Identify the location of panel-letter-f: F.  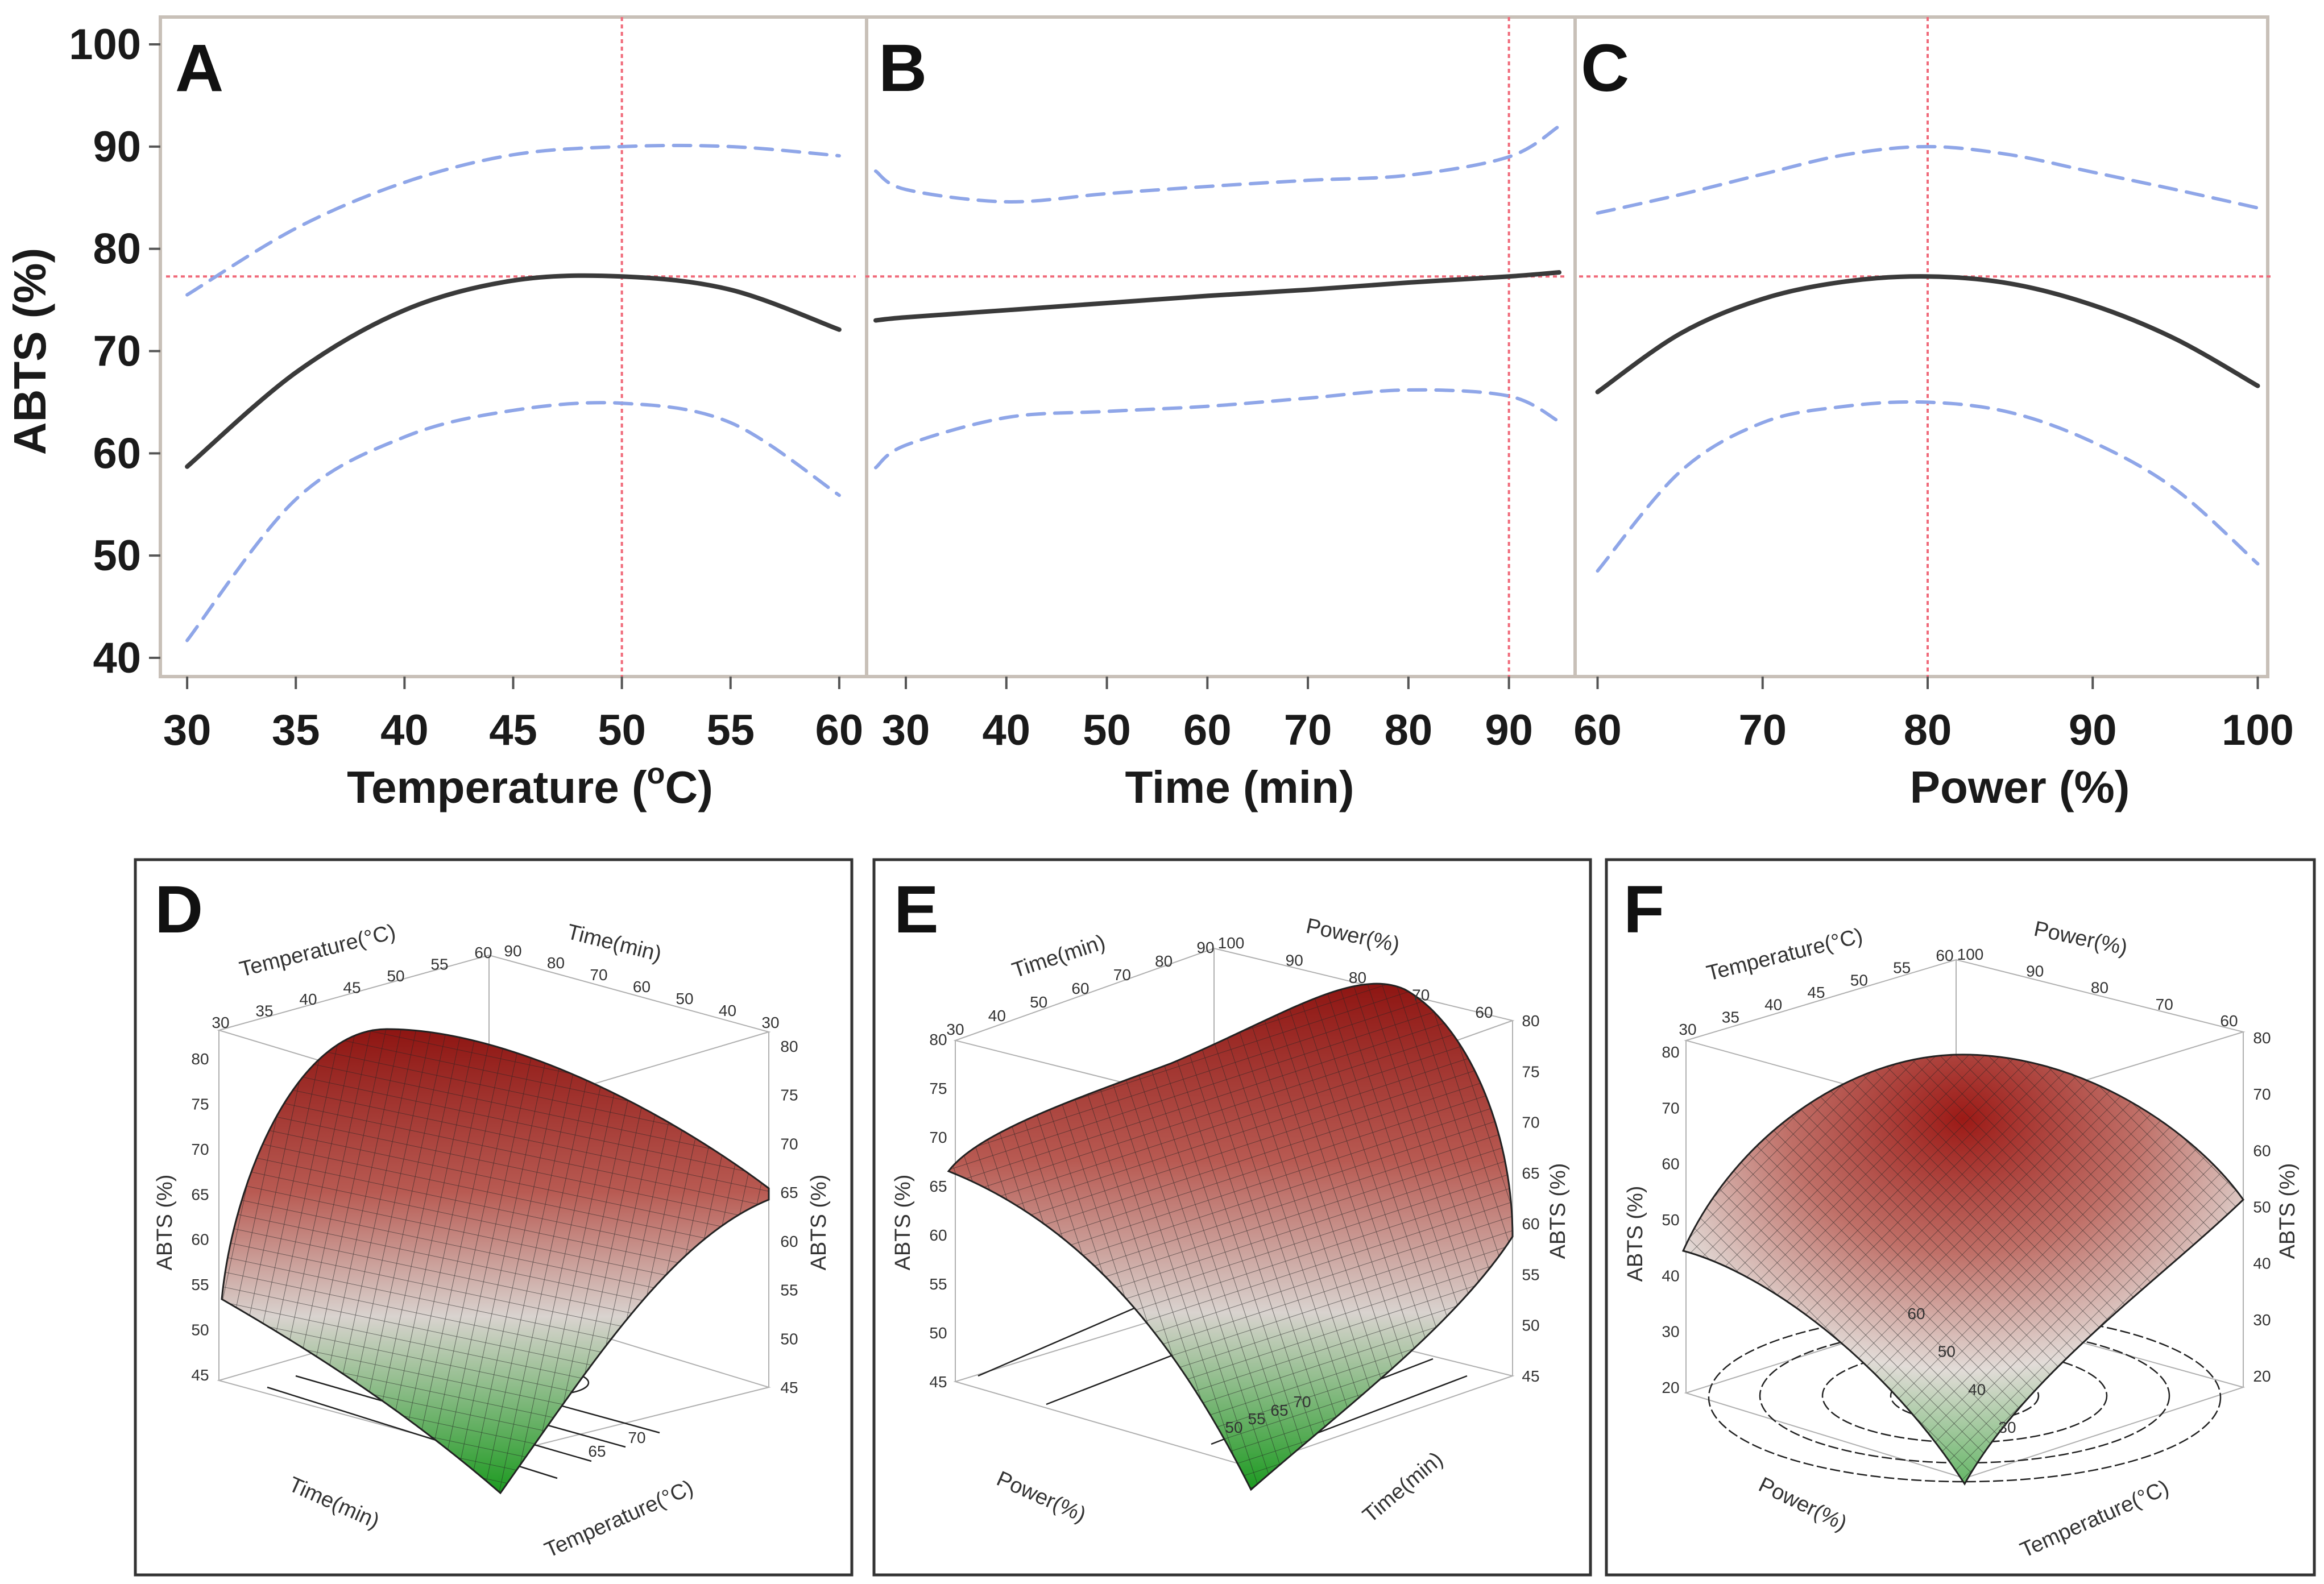
(1643, 910).